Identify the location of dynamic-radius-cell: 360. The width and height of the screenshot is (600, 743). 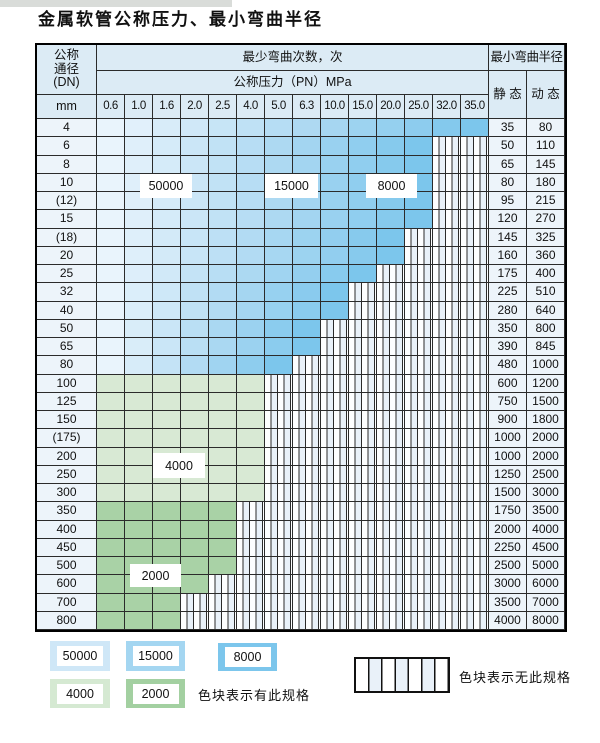
(546, 255).